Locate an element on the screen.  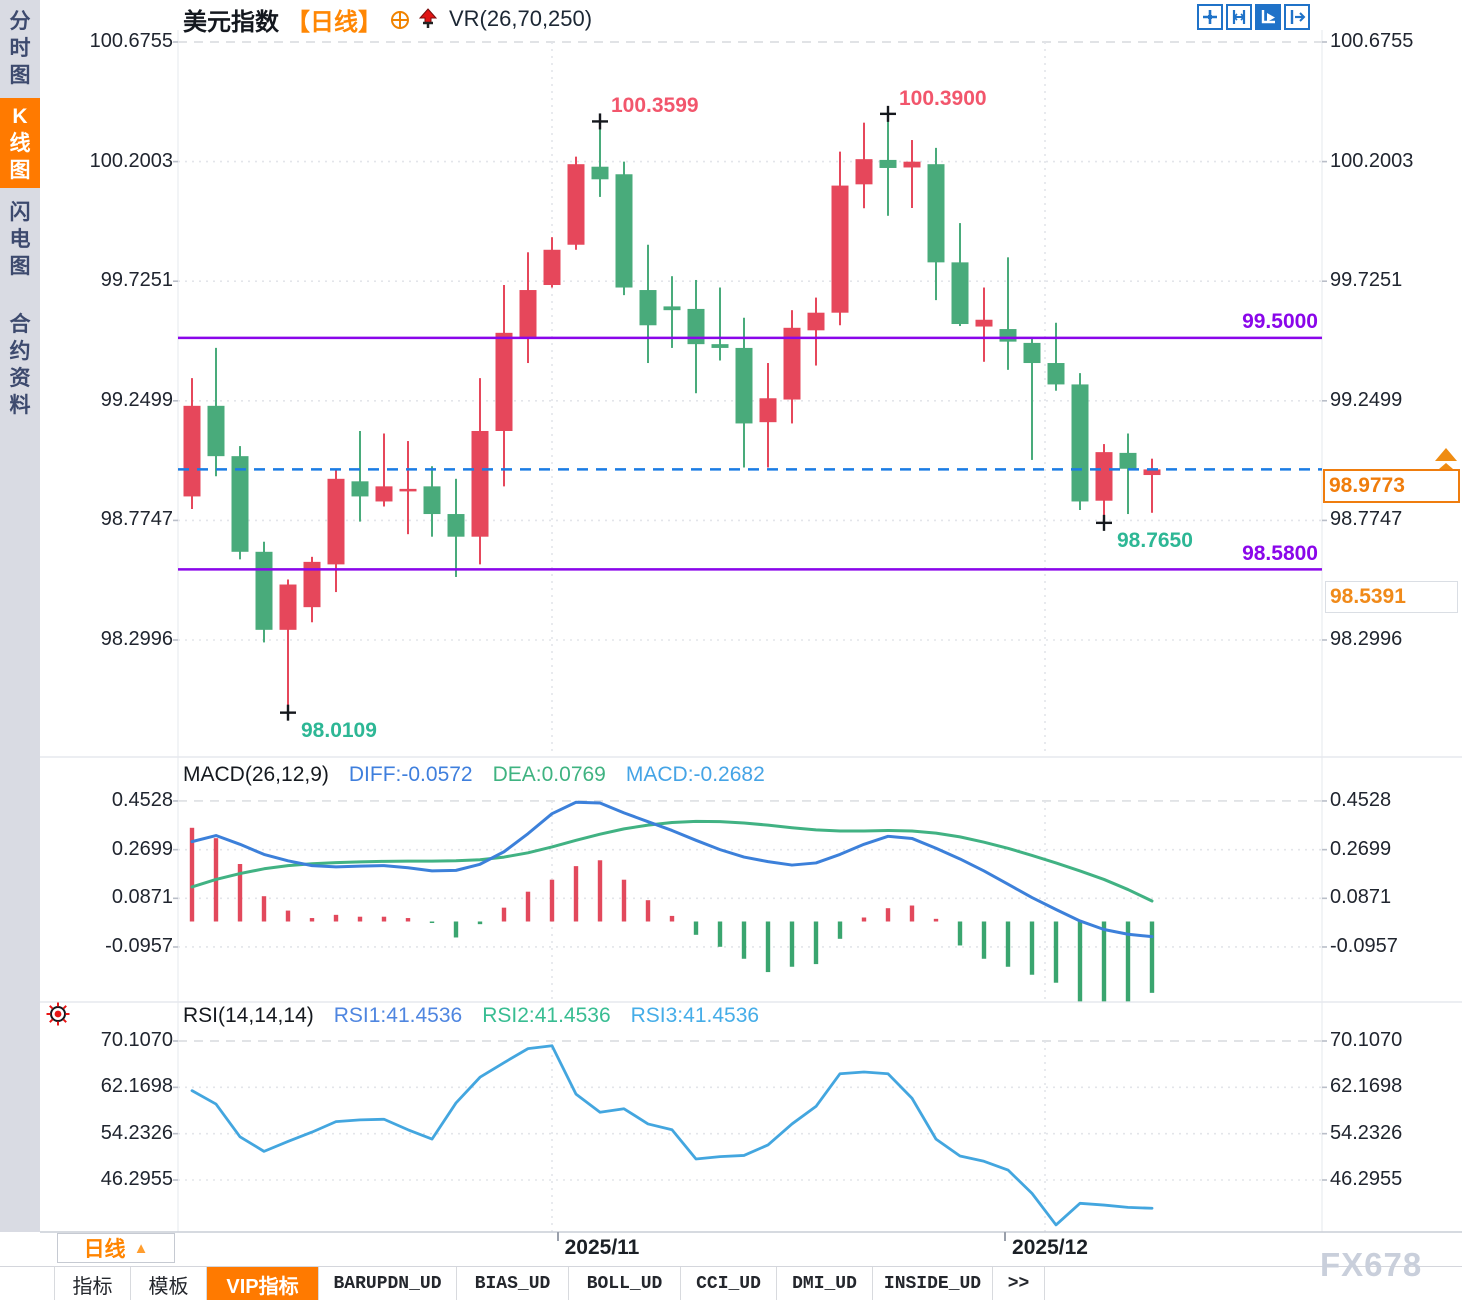
red-up-arrow-icon is located at coordinates (428, 19).